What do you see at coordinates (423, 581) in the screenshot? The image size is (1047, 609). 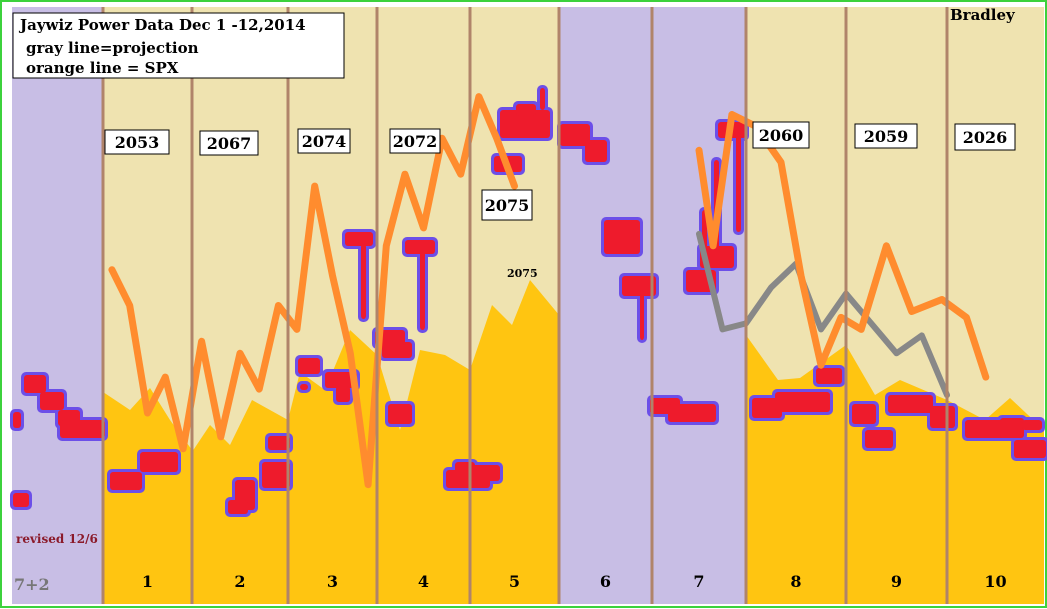 I see `day-label-4: 4` at bounding box center [423, 581].